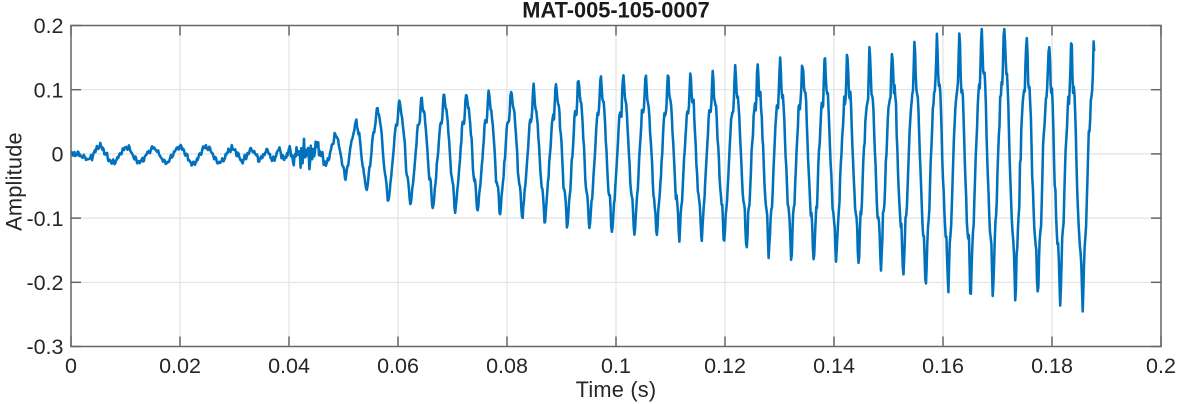 The width and height of the screenshot is (1177, 404). What do you see at coordinates (507, 366) in the screenshot?
I see `svg-text: 0.08` at bounding box center [507, 366].